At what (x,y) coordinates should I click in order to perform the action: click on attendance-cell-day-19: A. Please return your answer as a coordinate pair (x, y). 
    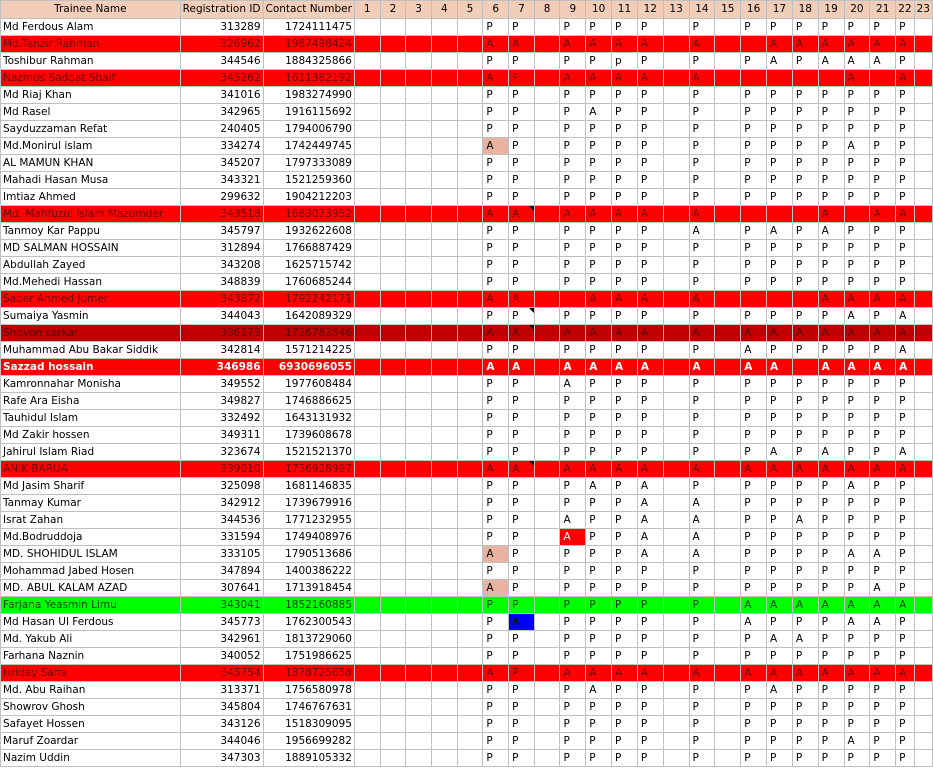
    Looking at the image, I should click on (831, 452).